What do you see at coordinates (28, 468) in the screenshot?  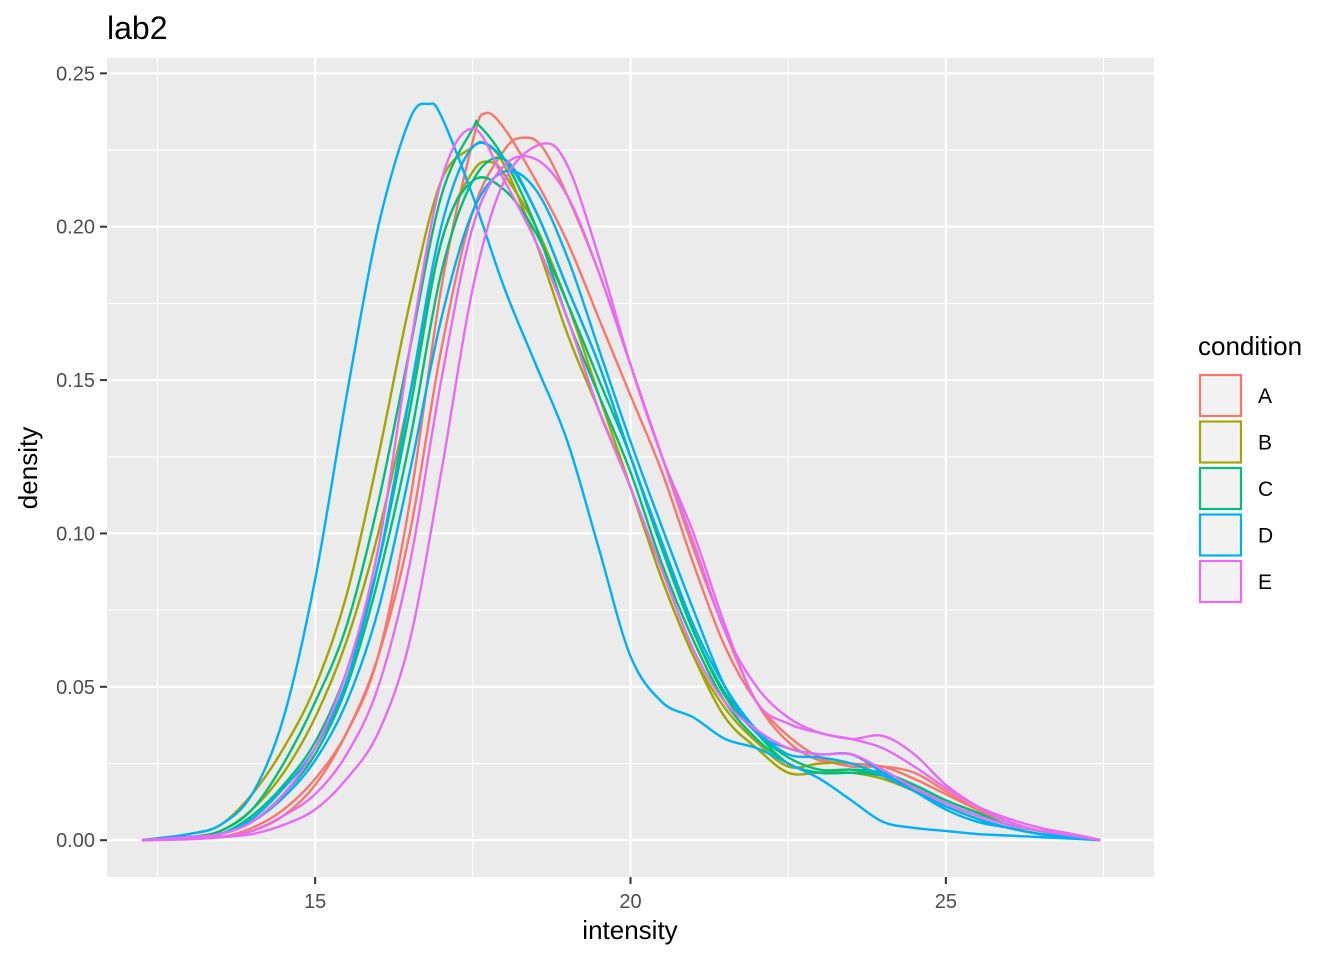 I see `y-axis-title: density` at bounding box center [28, 468].